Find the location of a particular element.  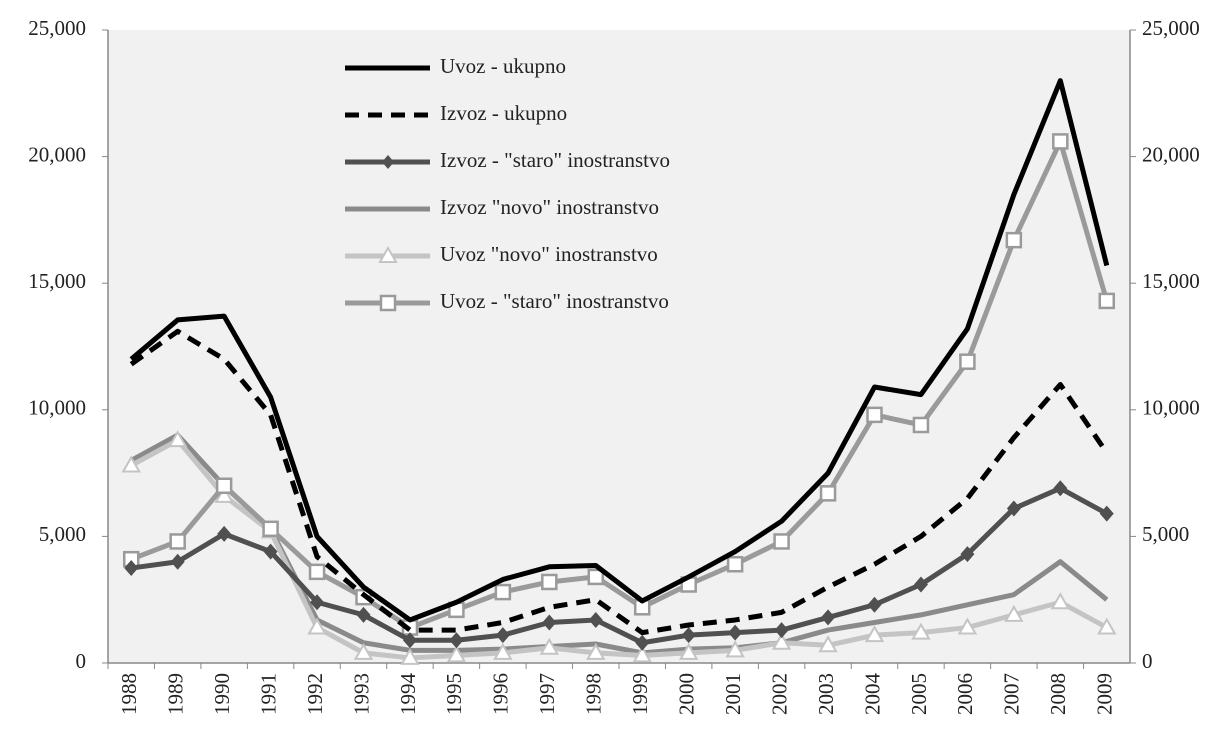

y-tick-label: 15,000 is located at coordinates (57, 281).